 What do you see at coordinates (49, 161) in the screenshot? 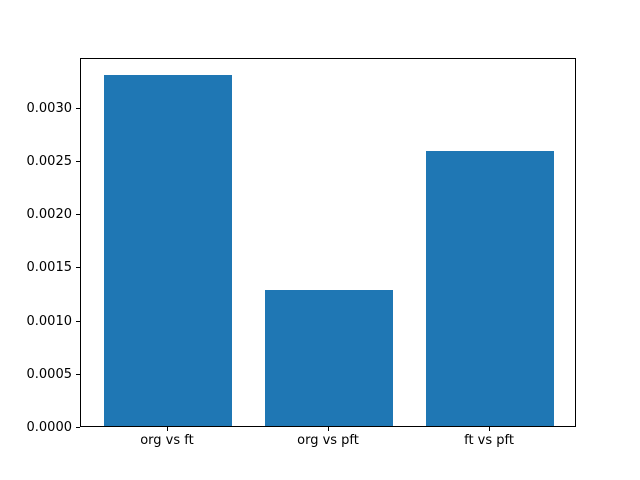
I see `y-tick-label: 0.0025` at bounding box center [49, 161].